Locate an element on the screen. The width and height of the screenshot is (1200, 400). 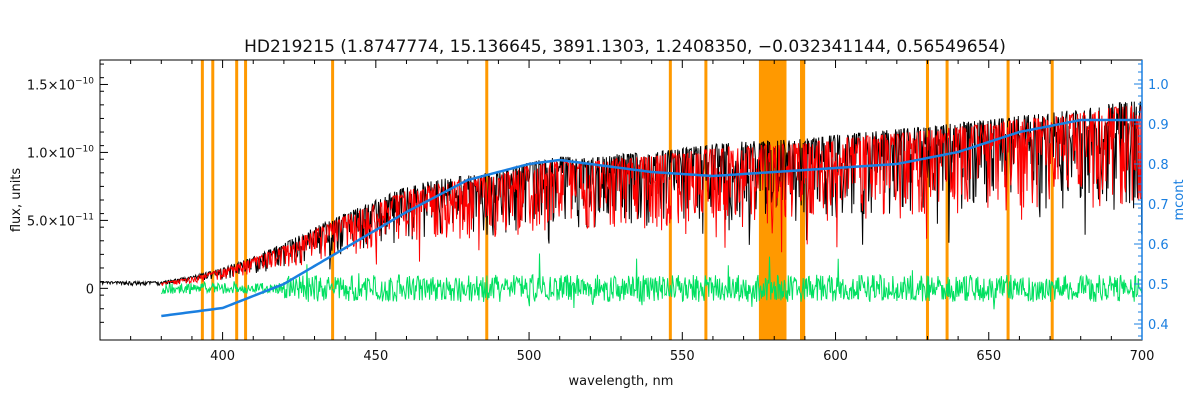
residual-series is located at coordinates (652, 281).